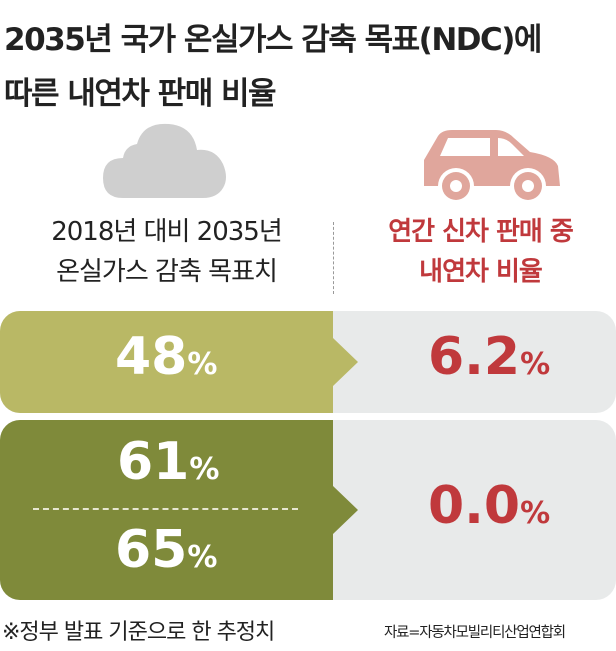 Image resolution: width=616 pixels, height=651 pixels. I want to click on target-value-low: 61%, so click(168, 462).